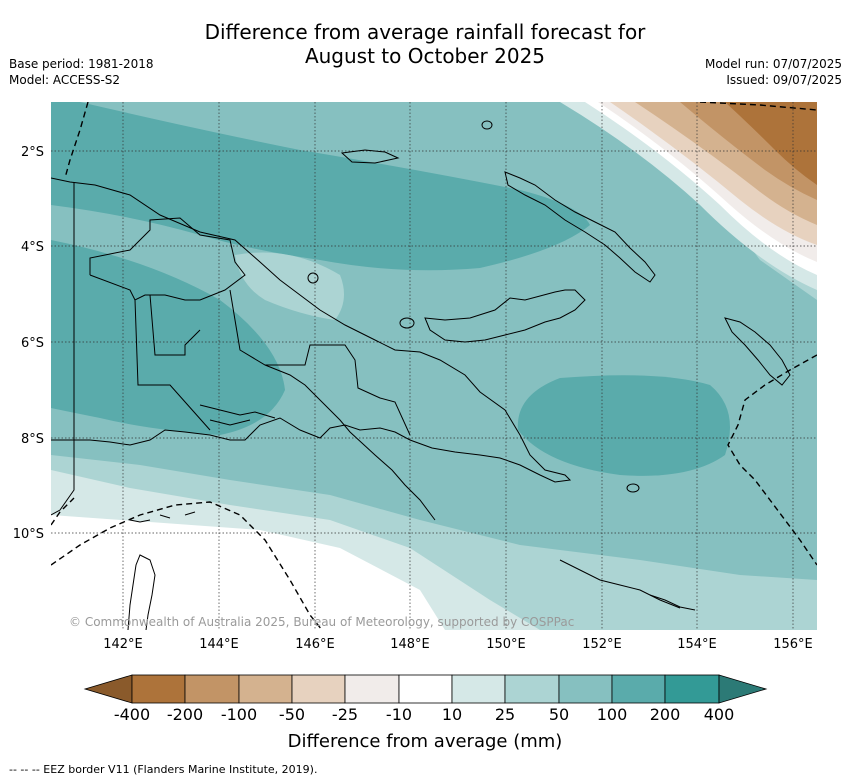 The image size is (850, 781). I want to click on colorbar-label: 200, so click(665, 714).